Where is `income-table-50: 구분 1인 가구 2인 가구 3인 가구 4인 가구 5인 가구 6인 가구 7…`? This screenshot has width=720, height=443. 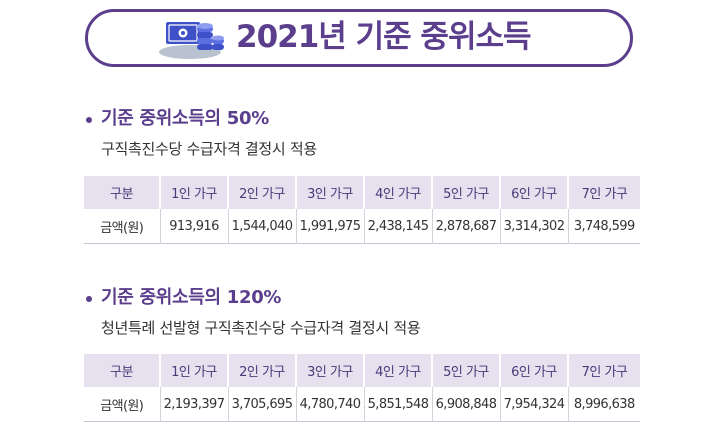 income-table-50: 구분 1인 가구 2인 가구 3인 가구 4인 가구 5인 가구 6인 가구 7… is located at coordinates (362, 210).